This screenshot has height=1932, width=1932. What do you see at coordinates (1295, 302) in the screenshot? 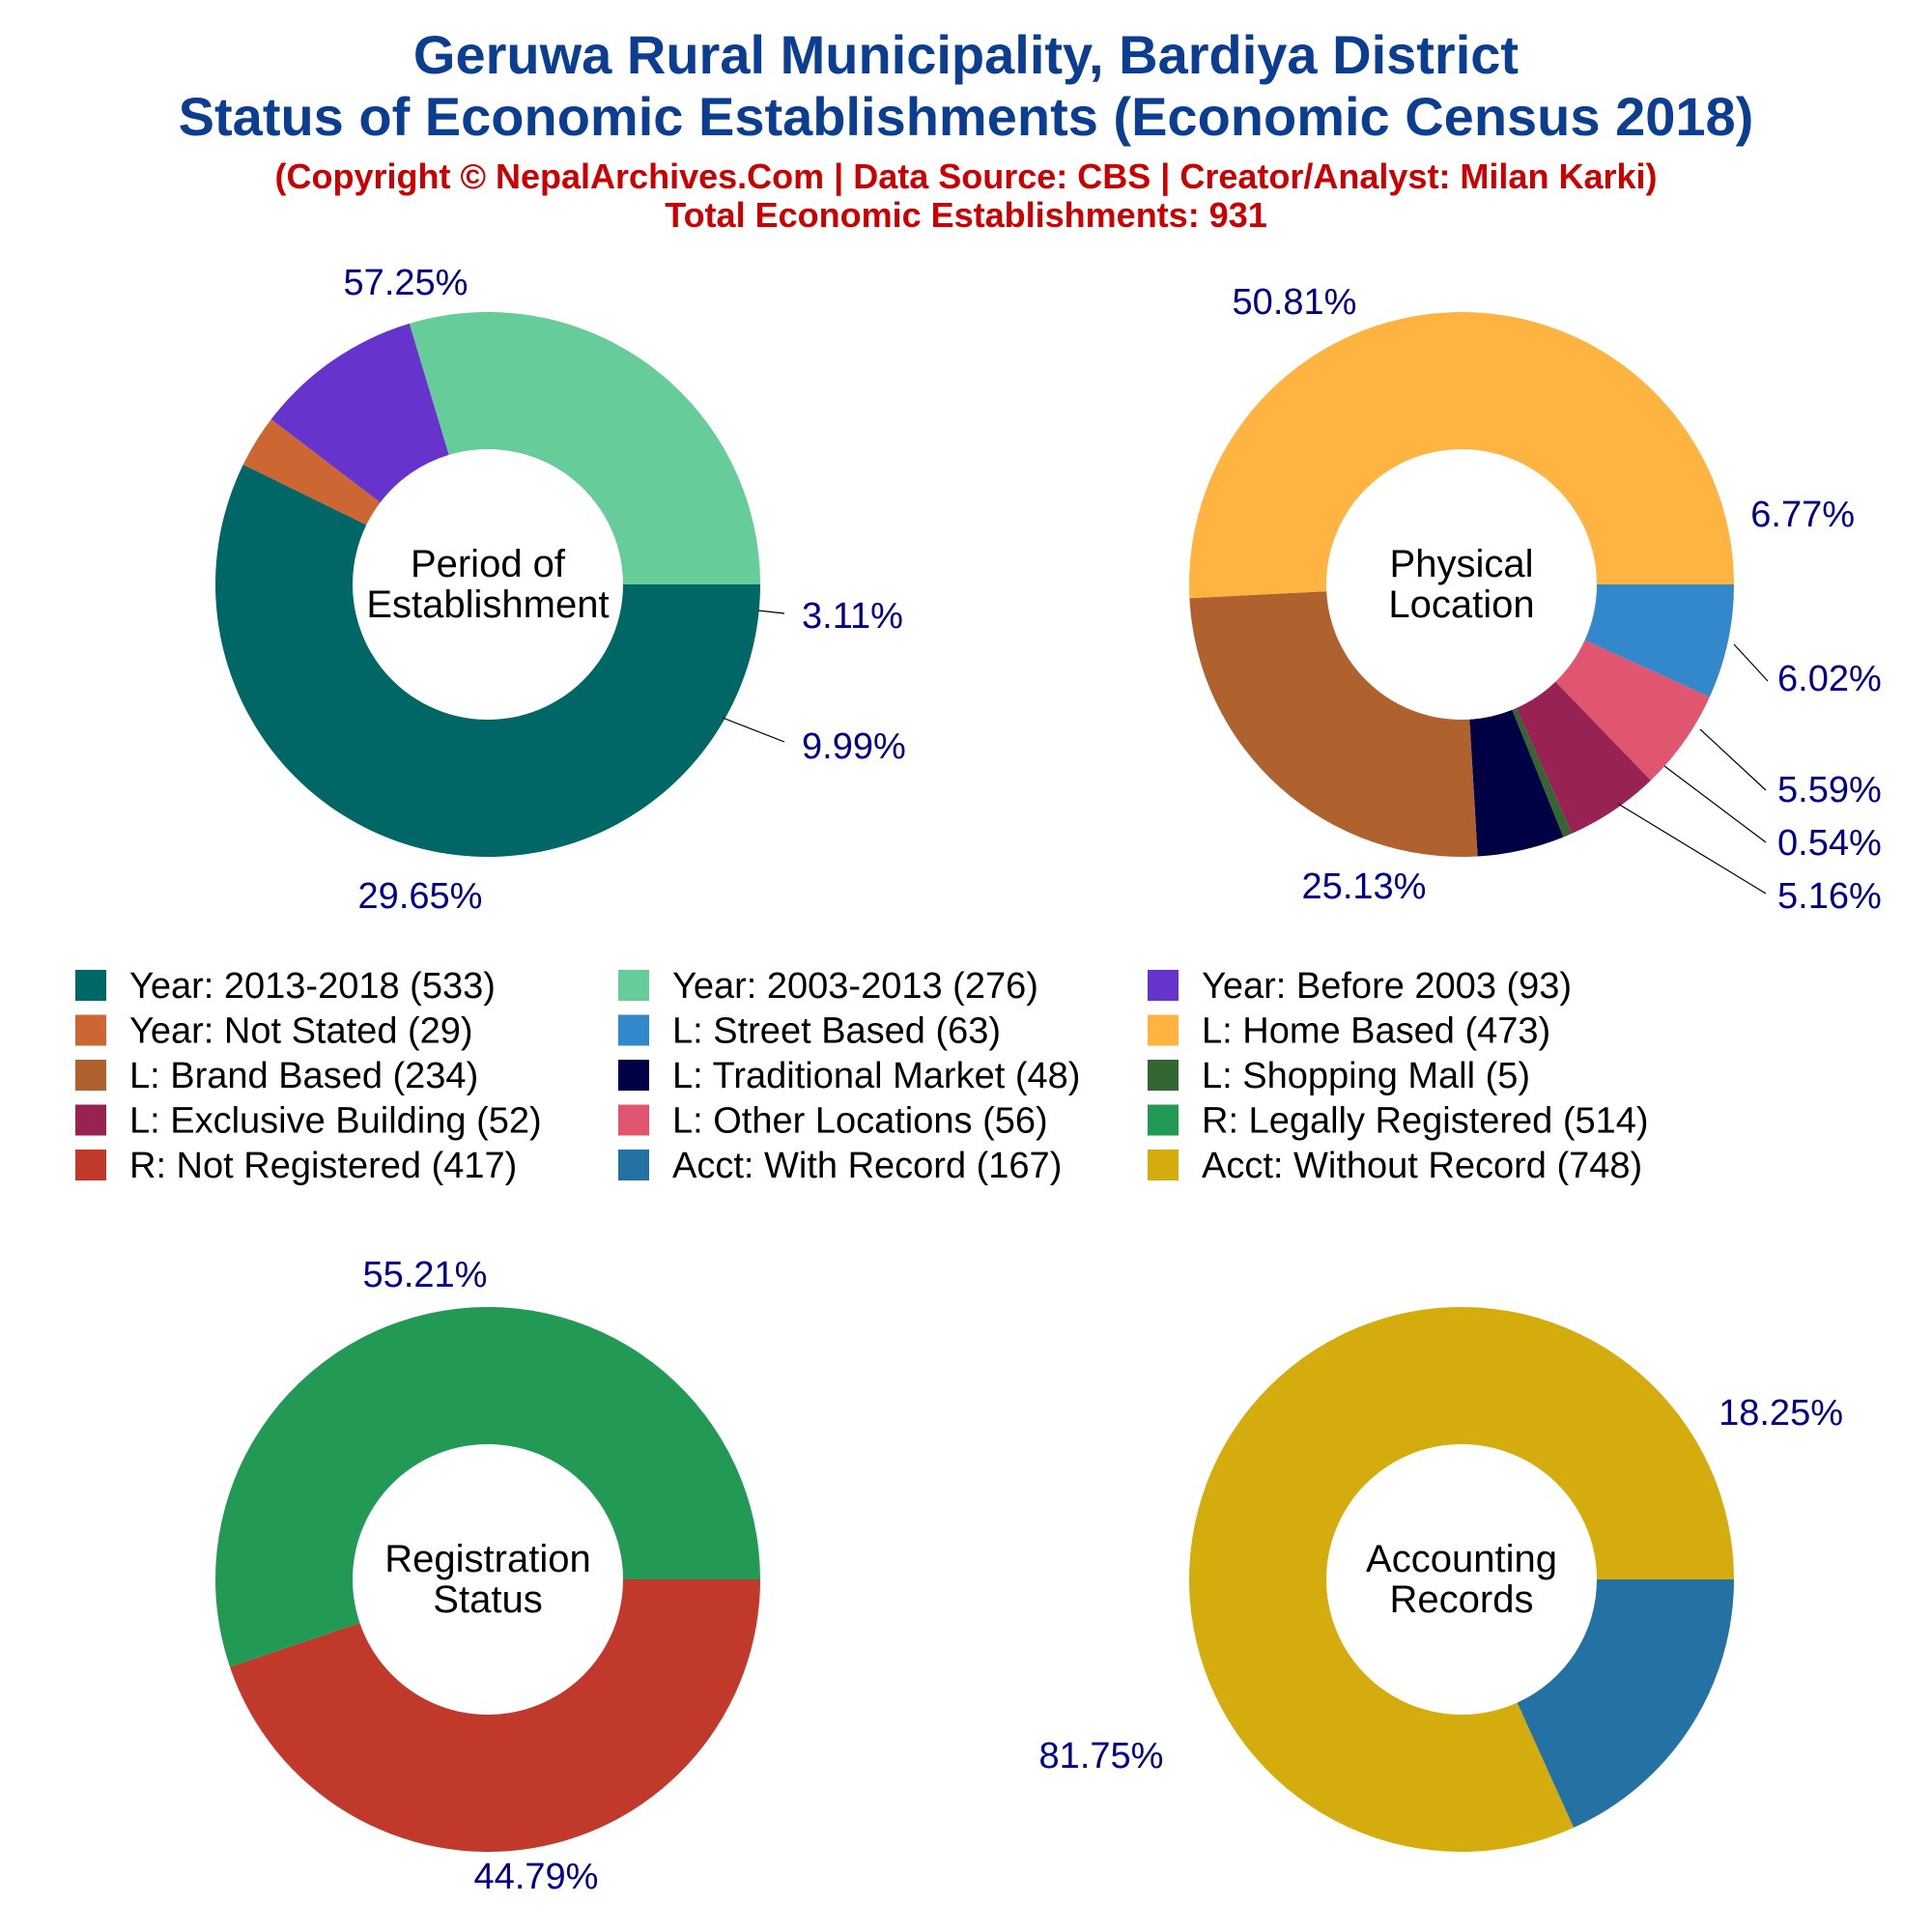
I see `percent-label: 50.81%` at bounding box center [1295, 302].